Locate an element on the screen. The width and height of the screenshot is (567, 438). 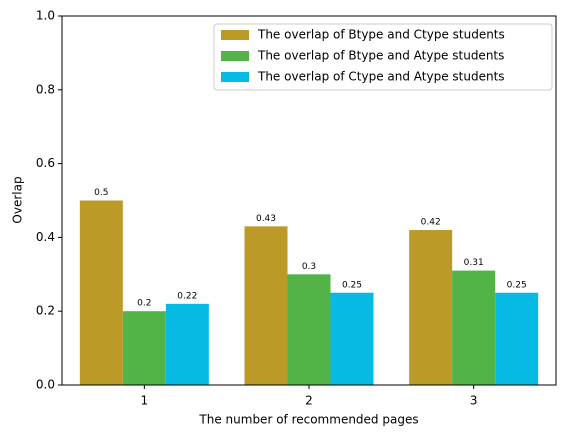
y-tick-label: 1.0 is located at coordinates (45, 16).